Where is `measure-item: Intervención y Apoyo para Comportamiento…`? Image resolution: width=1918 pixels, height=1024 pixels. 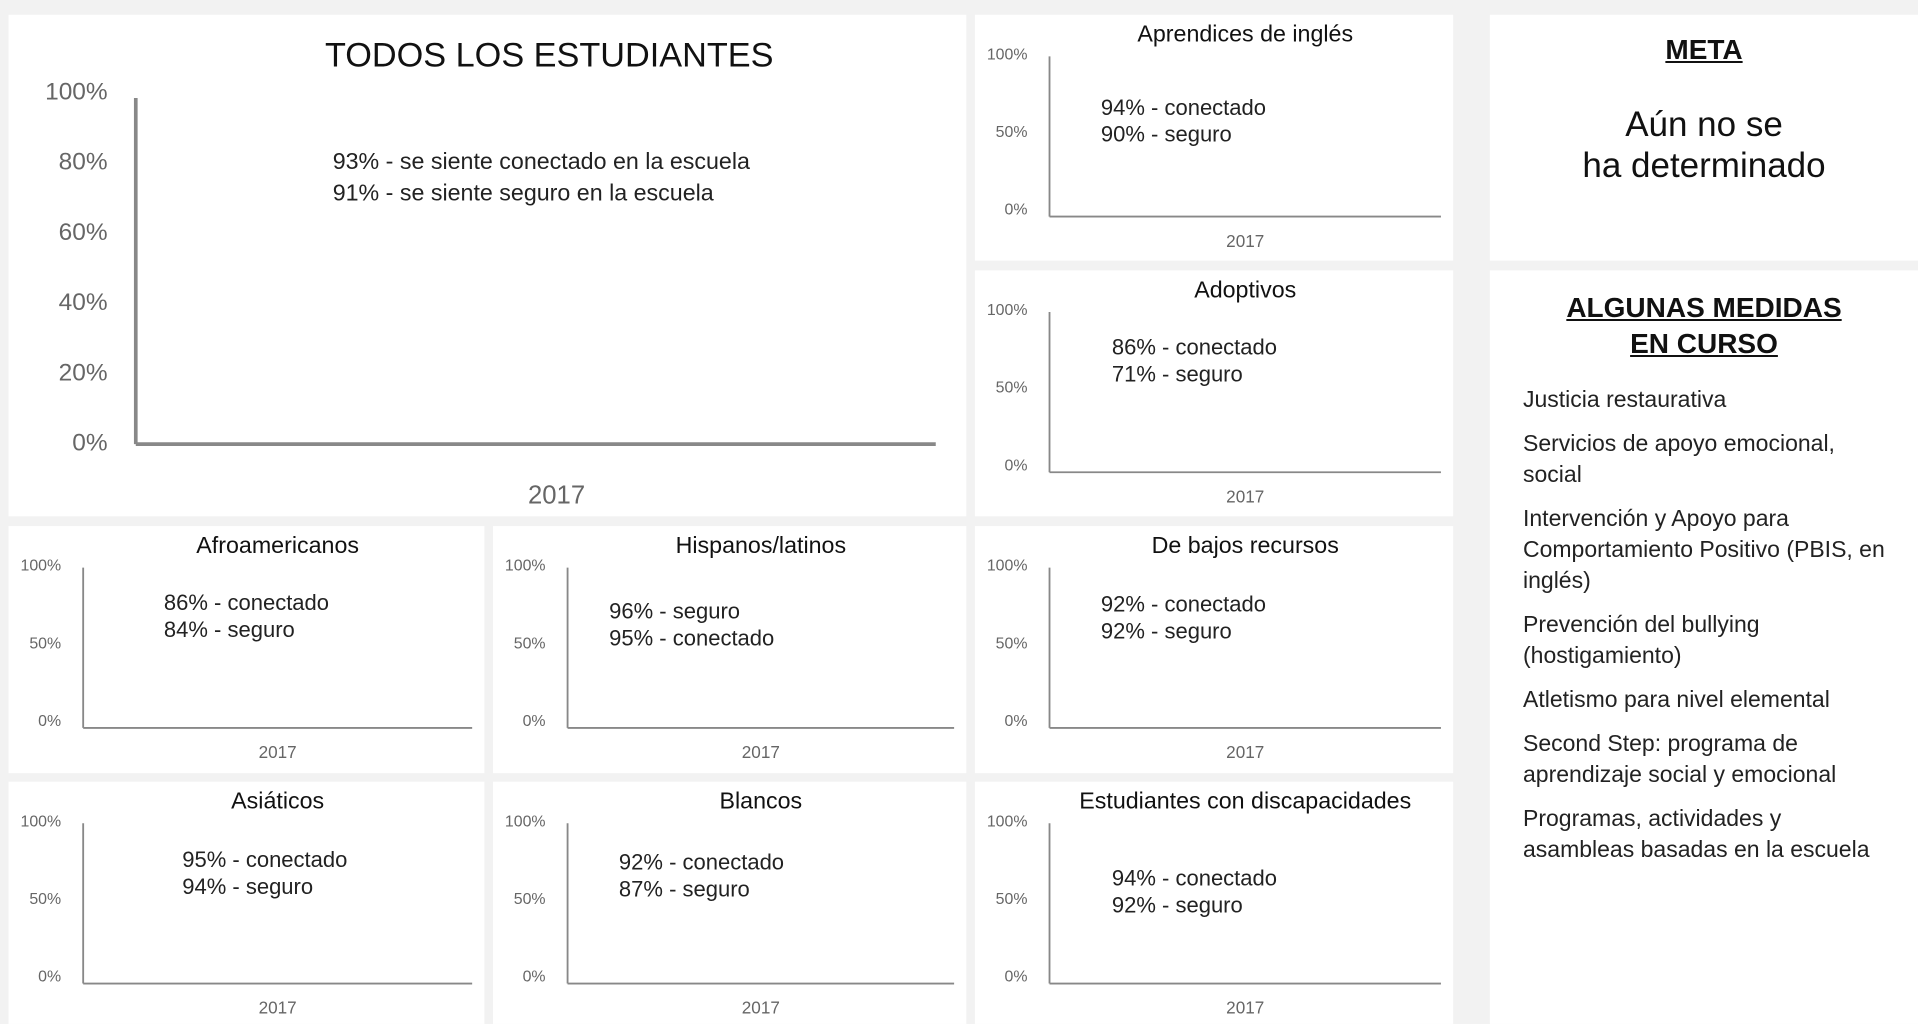
measure-item: Intervención y Apoyo para Comportamiento… is located at coordinates (1704, 549).